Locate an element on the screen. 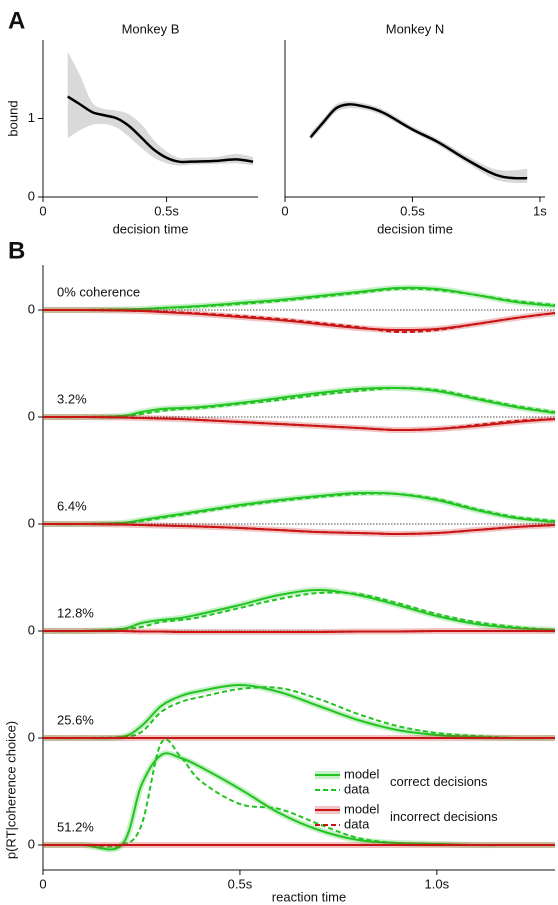 The image size is (558, 905). incorrect-model-band is located at coordinates (299, 423).